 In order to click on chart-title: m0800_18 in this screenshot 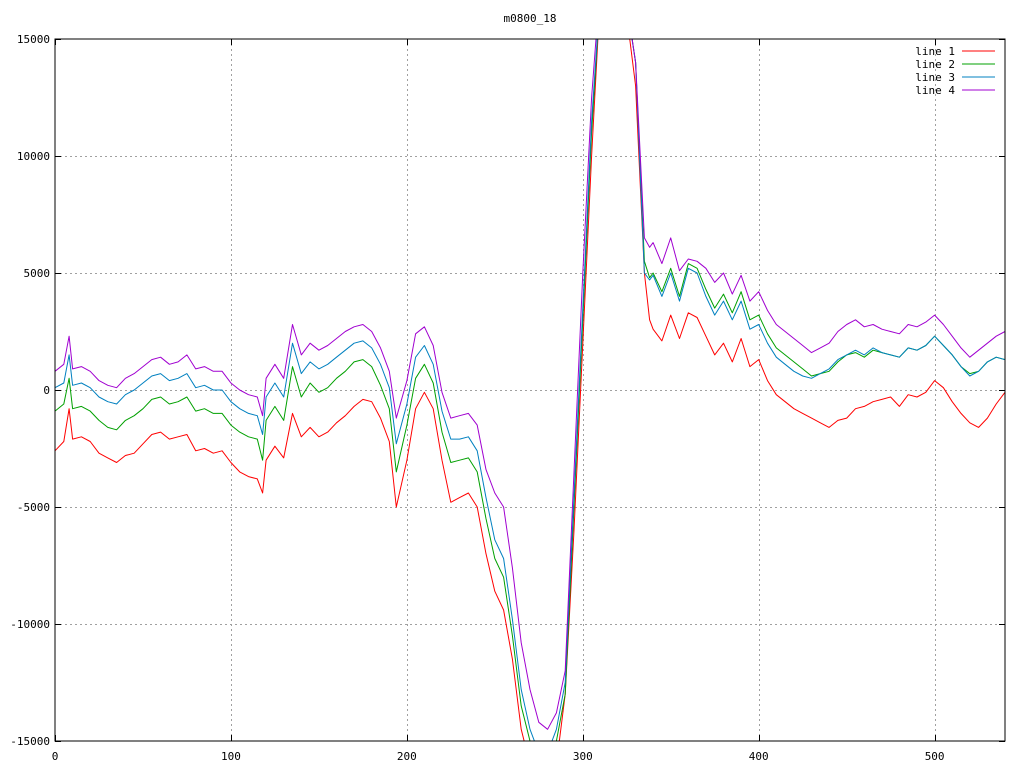, I will do `click(530, 18)`.